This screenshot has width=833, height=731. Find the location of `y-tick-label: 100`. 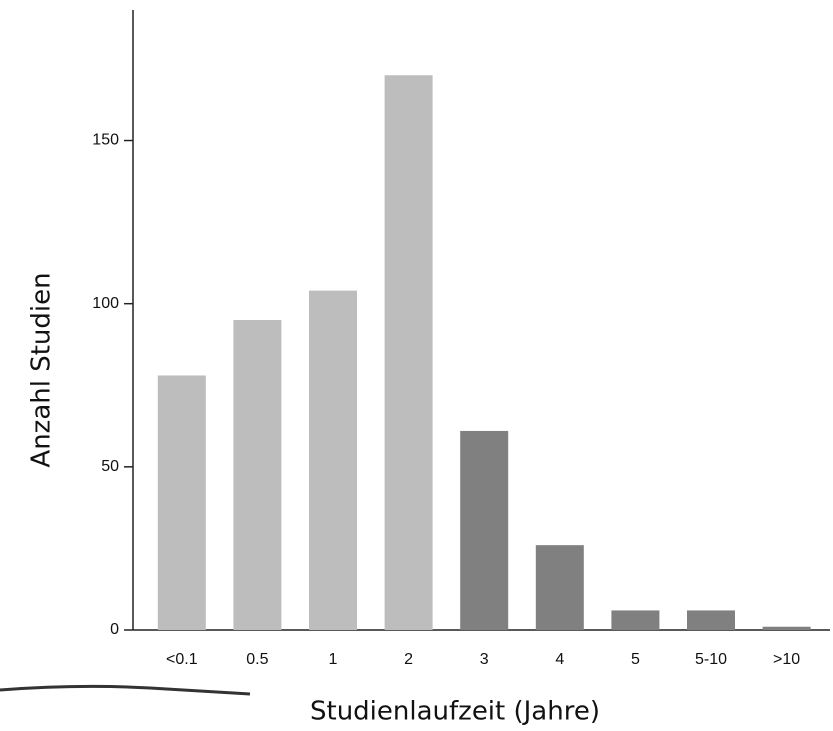

y-tick-label: 100 is located at coordinates (105, 303).